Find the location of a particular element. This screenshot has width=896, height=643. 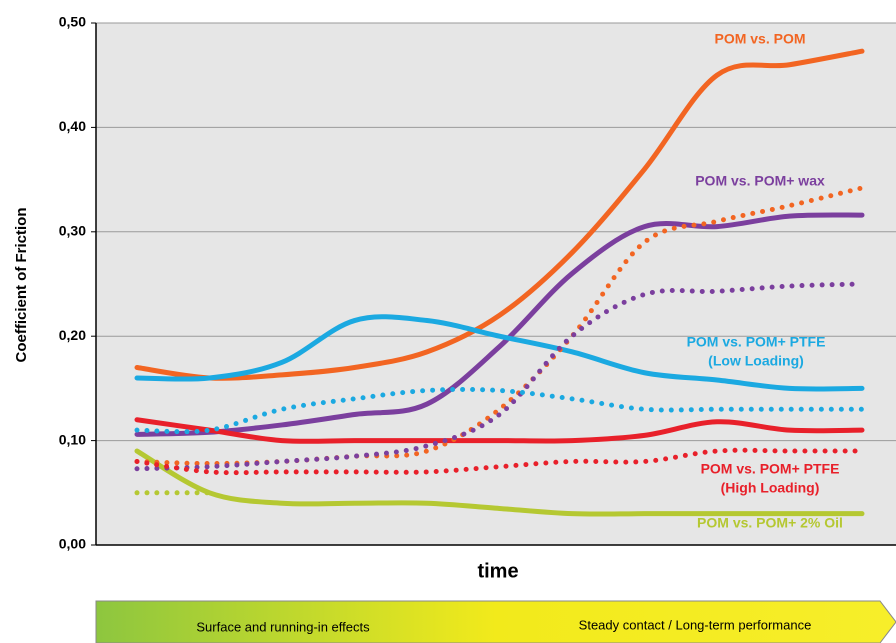

y-tick-label: 0,50 is located at coordinates (72, 22).